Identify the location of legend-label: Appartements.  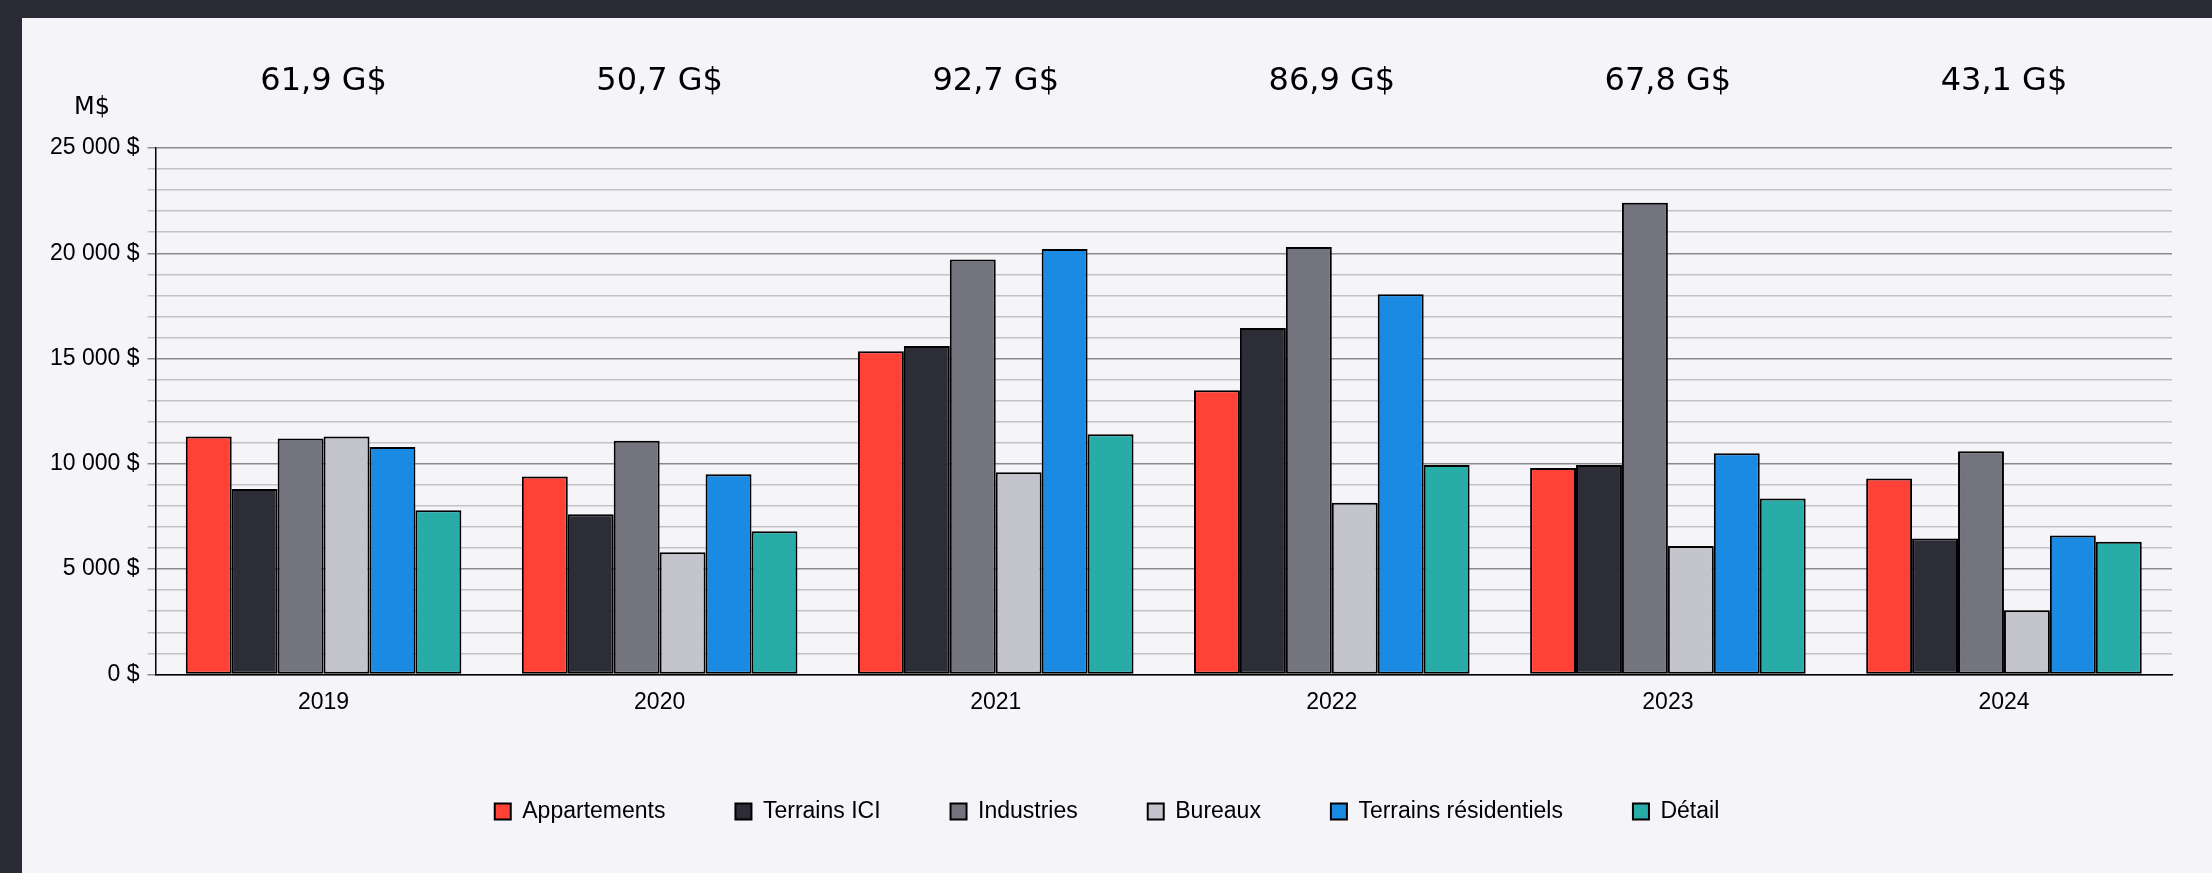
(594, 809).